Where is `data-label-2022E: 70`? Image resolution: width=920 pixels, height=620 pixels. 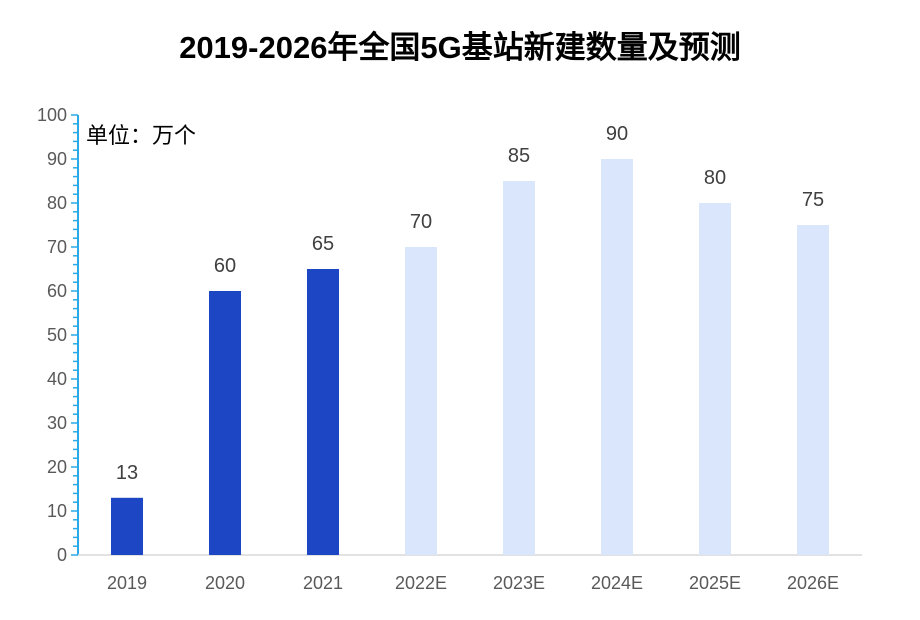 data-label-2022E: 70 is located at coordinates (421, 222).